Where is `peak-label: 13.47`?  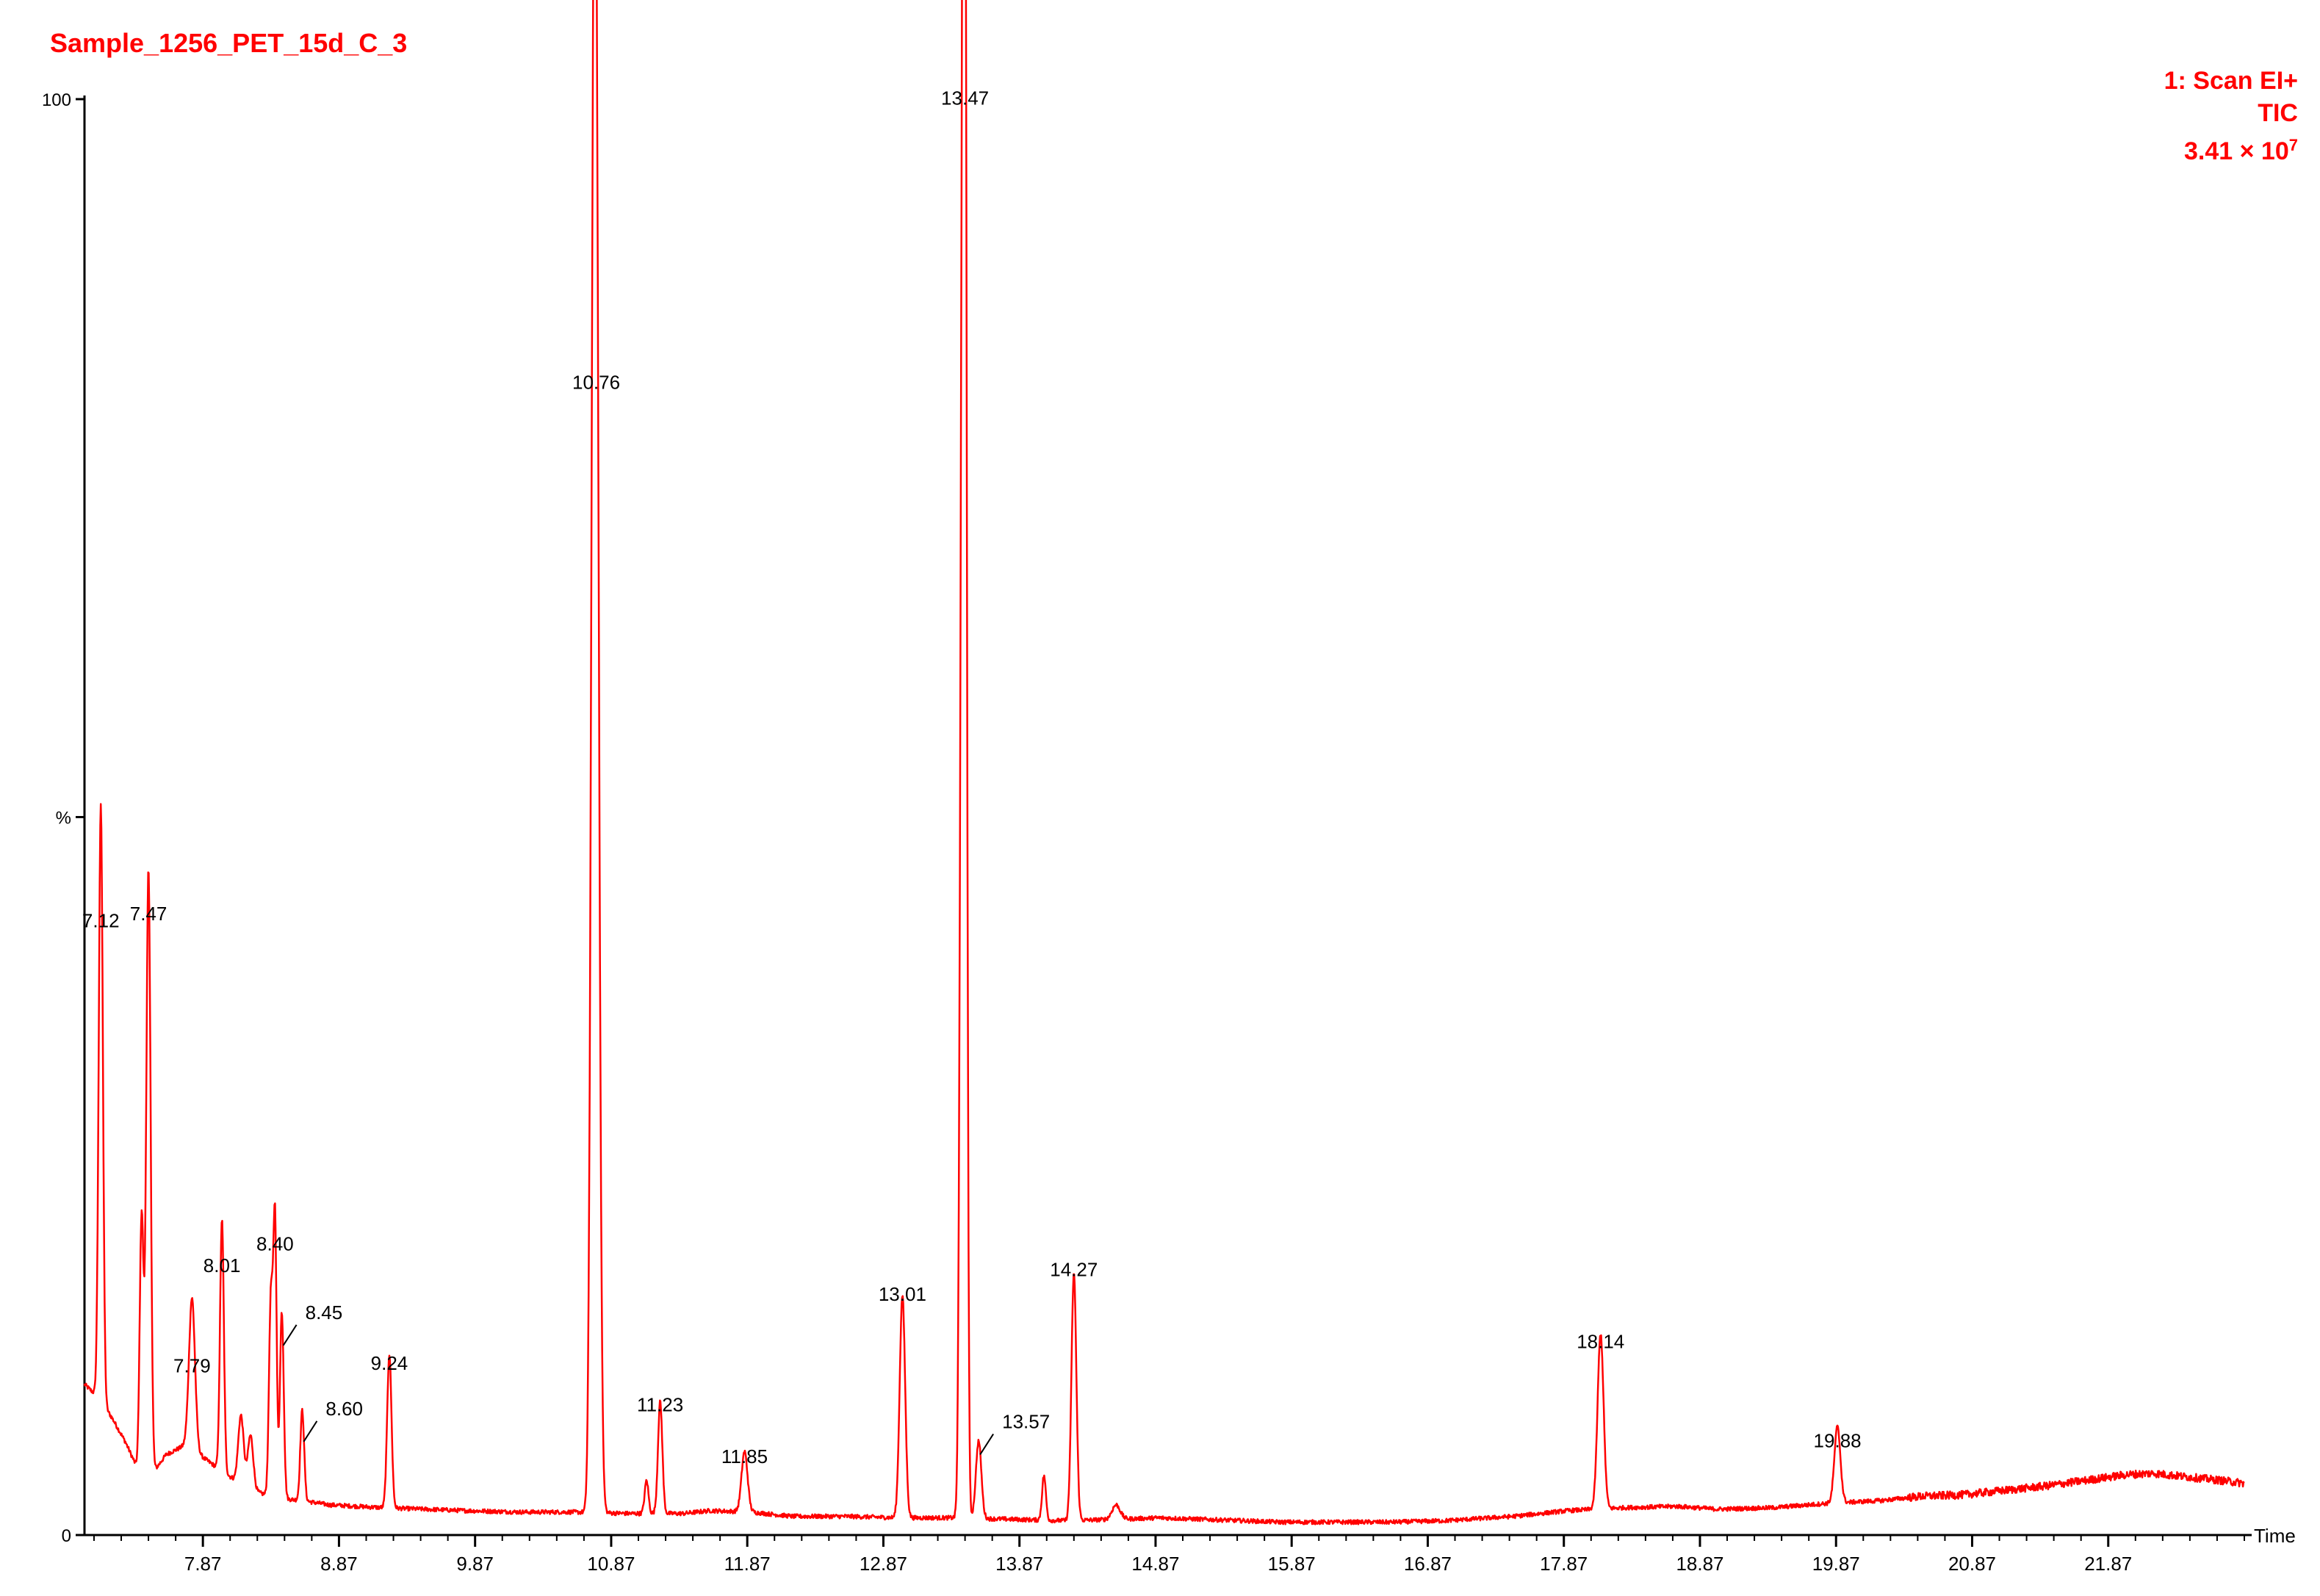 peak-label: 13.47 is located at coordinates (965, 98).